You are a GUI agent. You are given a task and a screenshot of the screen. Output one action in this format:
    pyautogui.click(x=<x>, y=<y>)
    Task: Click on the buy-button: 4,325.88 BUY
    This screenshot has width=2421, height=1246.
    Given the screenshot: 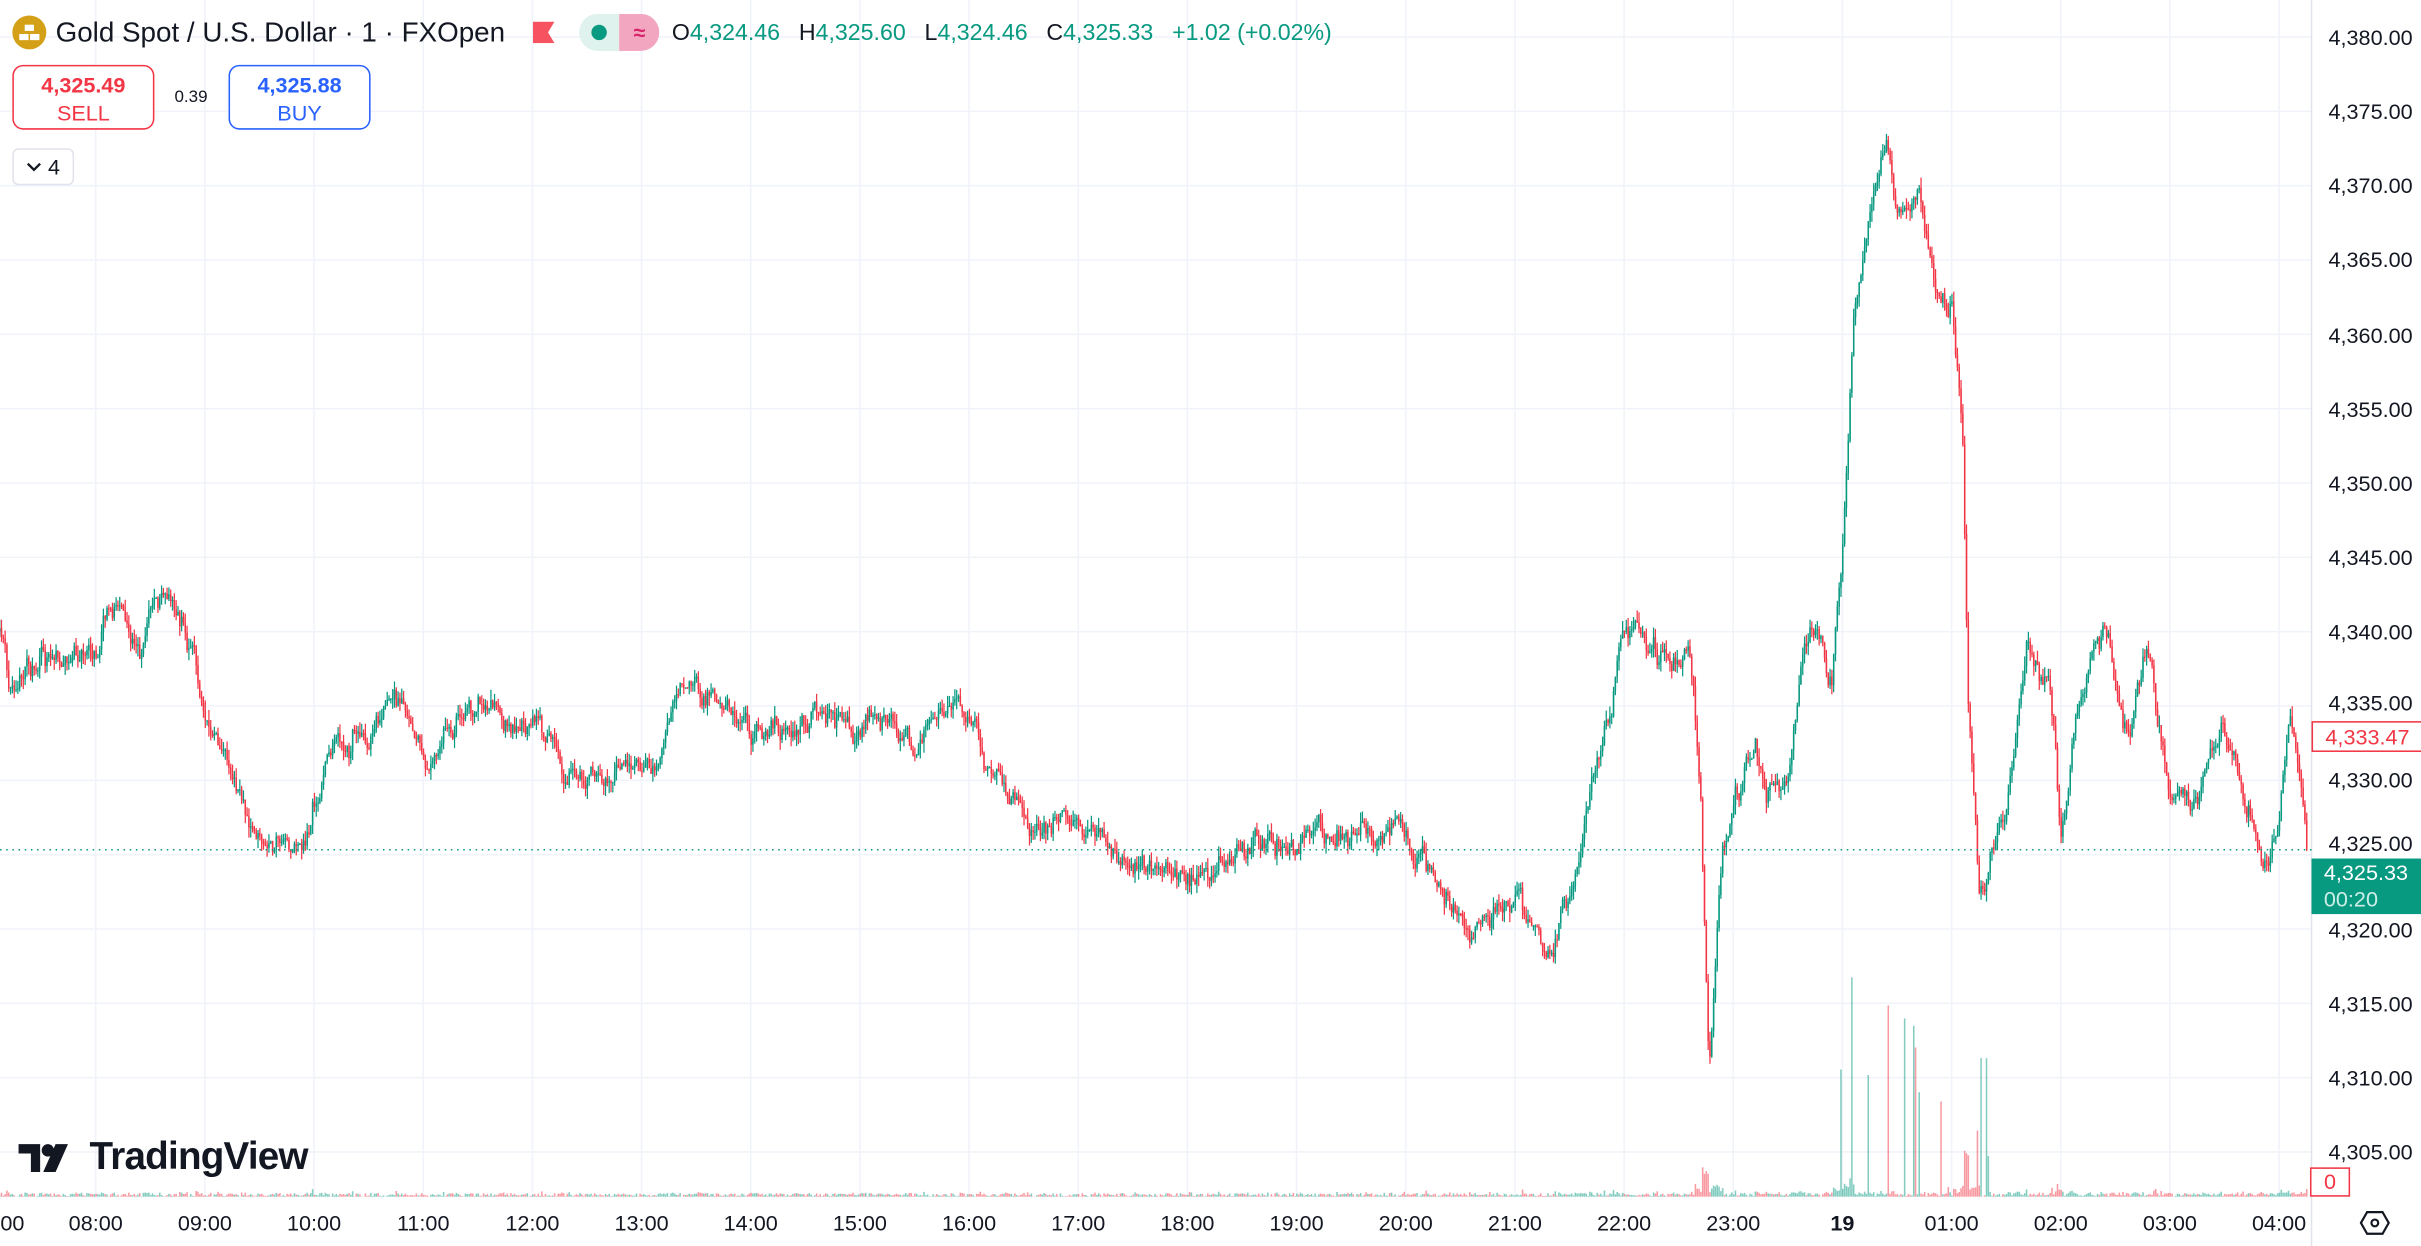 What is the action you would take?
    pyautogui.click(x=299, y=97)
    